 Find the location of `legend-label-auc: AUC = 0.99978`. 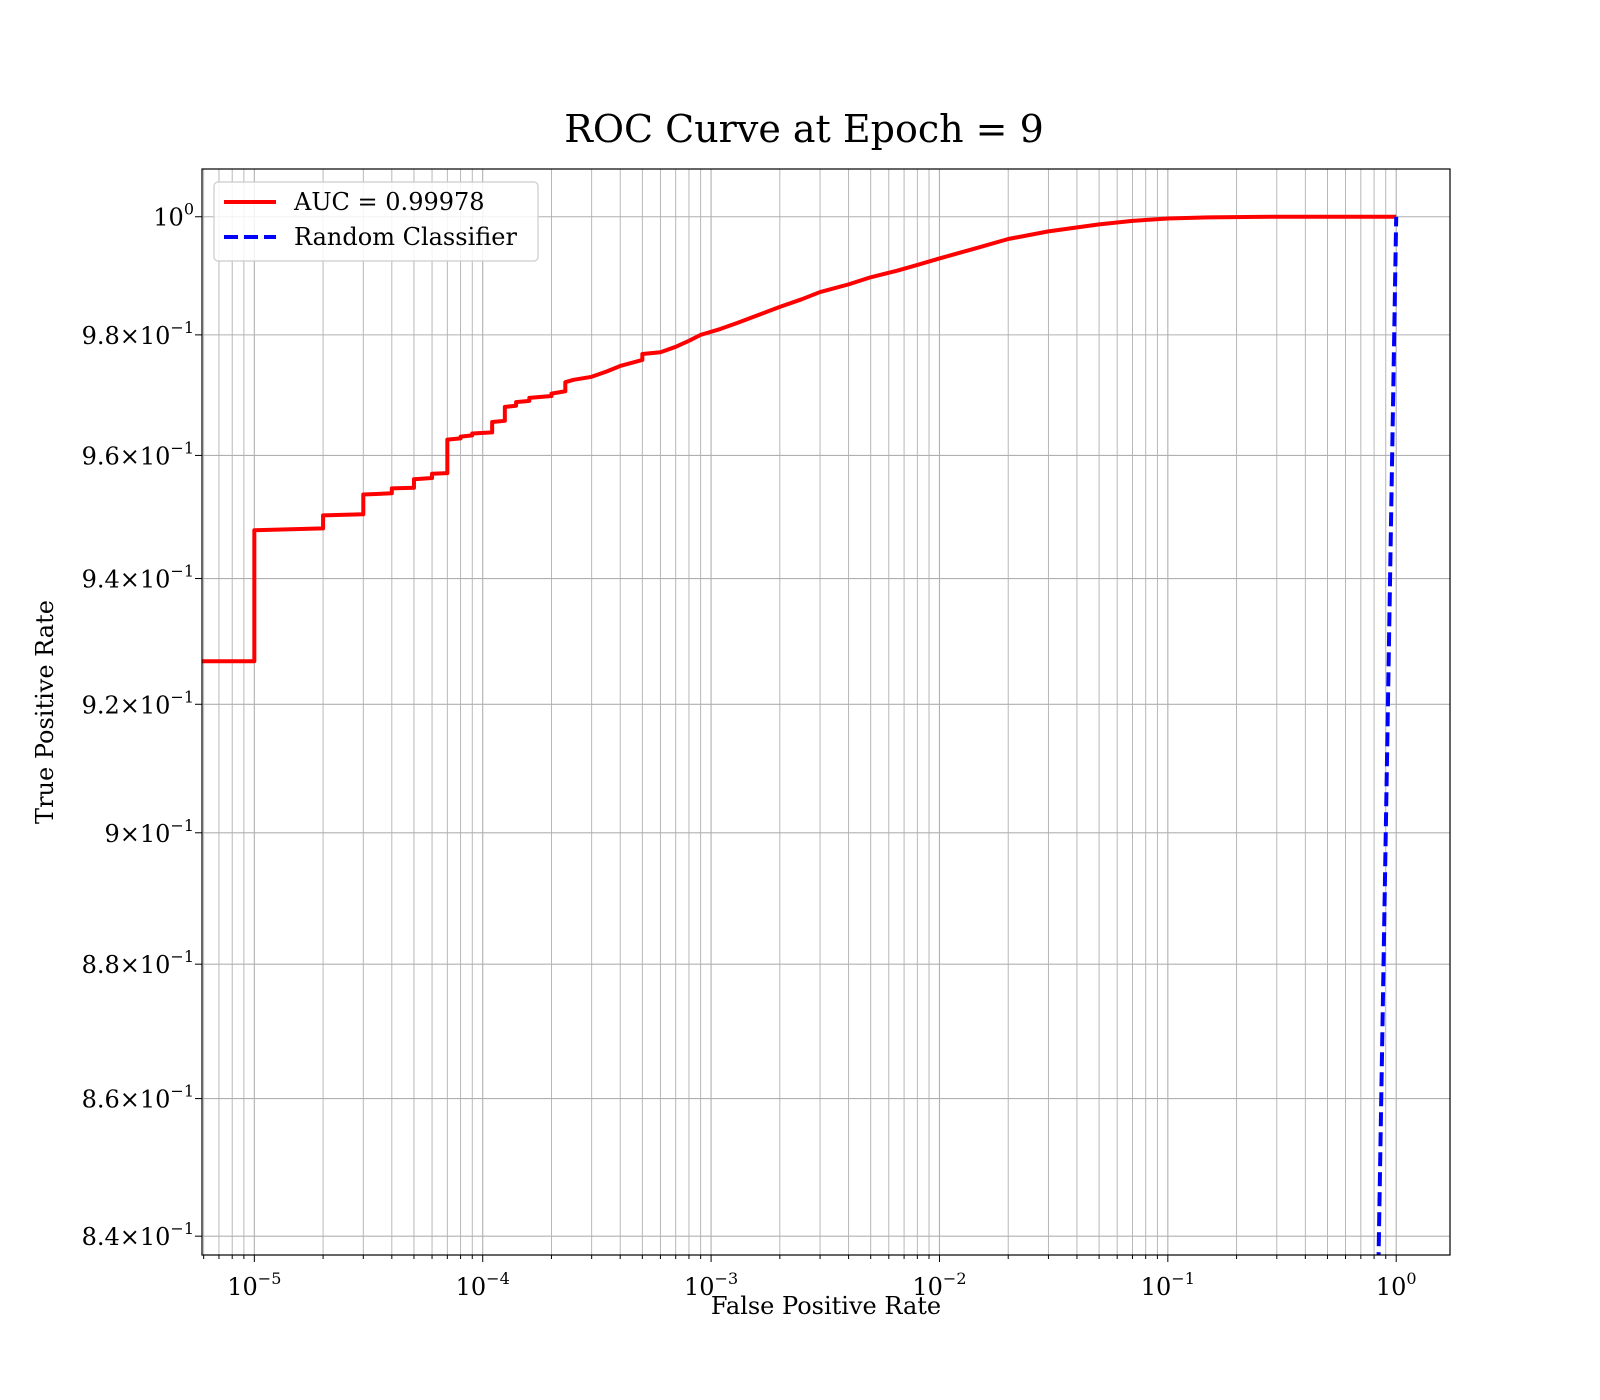

legend-label-auc: AUC = 0.99978 is located at coordinates (389, 202).